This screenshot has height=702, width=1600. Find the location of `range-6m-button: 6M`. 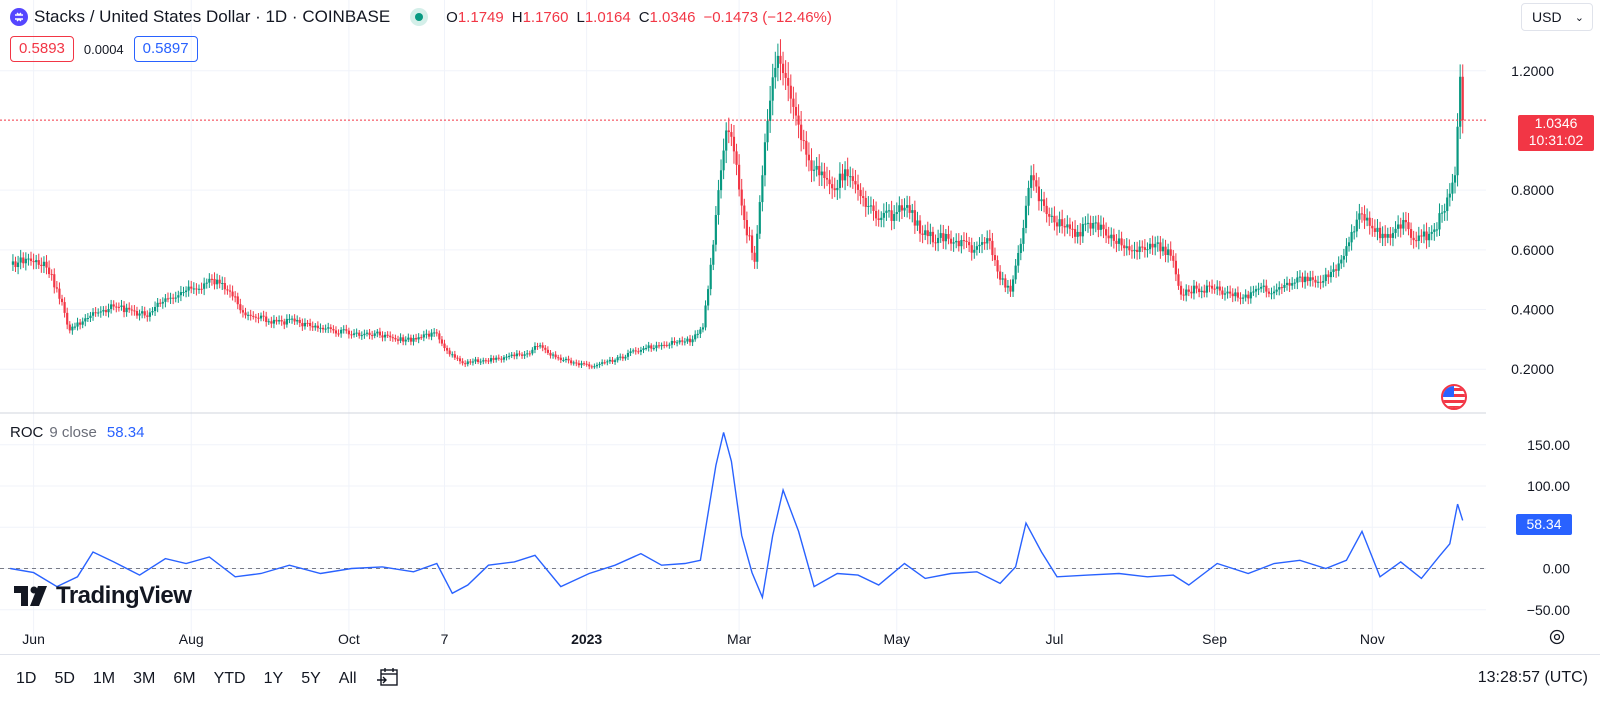

range-6m-button: 6M is located at coordinates (184, 679).